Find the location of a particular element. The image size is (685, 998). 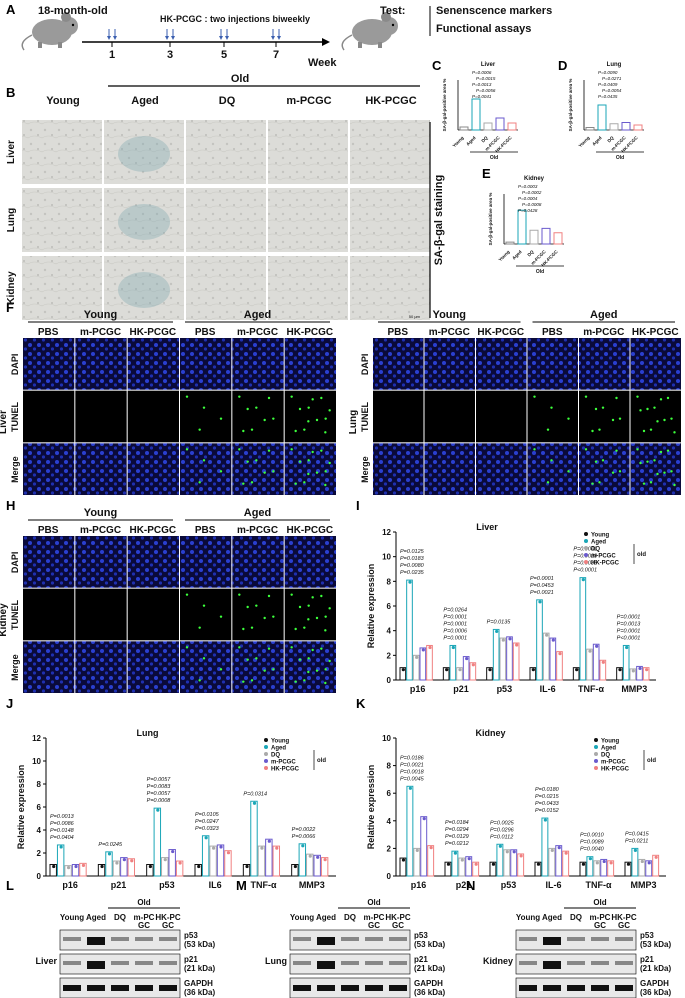

y-tick: 6 is located at coordinates (39, 807).